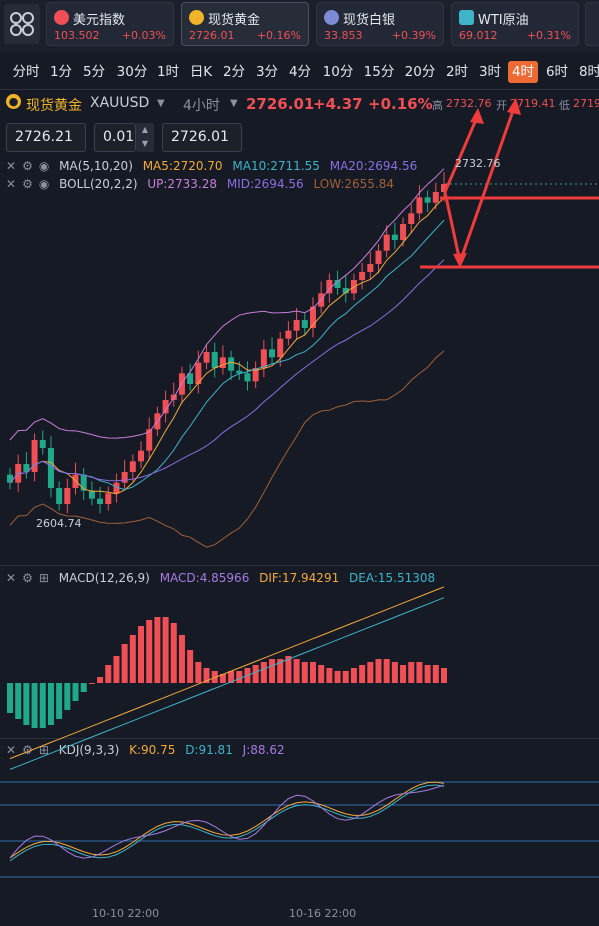  What do you see at coordinates (420, 72) in the screenshot?
I see `period-tab: 20分` at bounding box center [420, 72].